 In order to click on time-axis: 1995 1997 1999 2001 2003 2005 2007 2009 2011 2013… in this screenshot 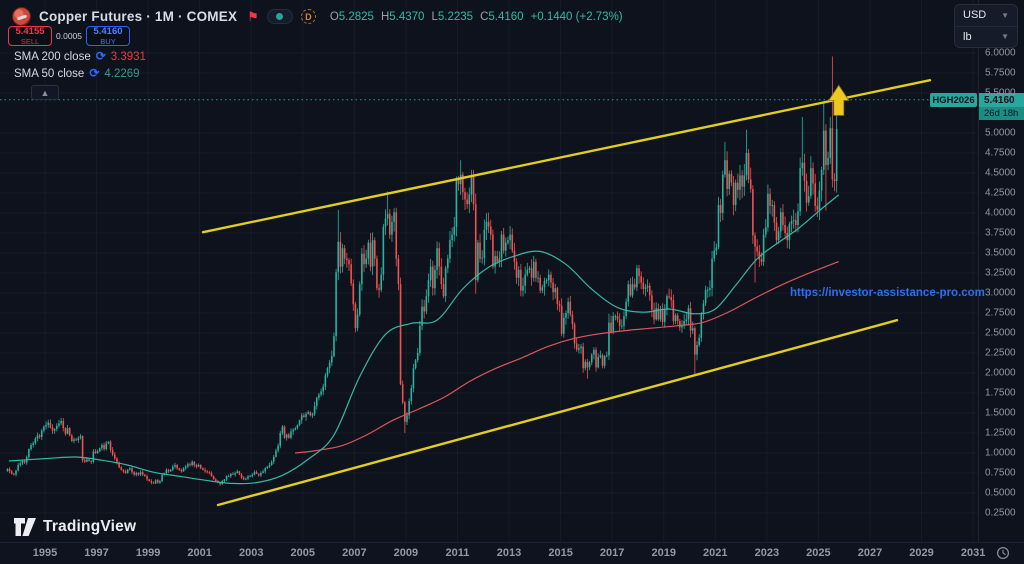, I will do `click(512, 553)`.